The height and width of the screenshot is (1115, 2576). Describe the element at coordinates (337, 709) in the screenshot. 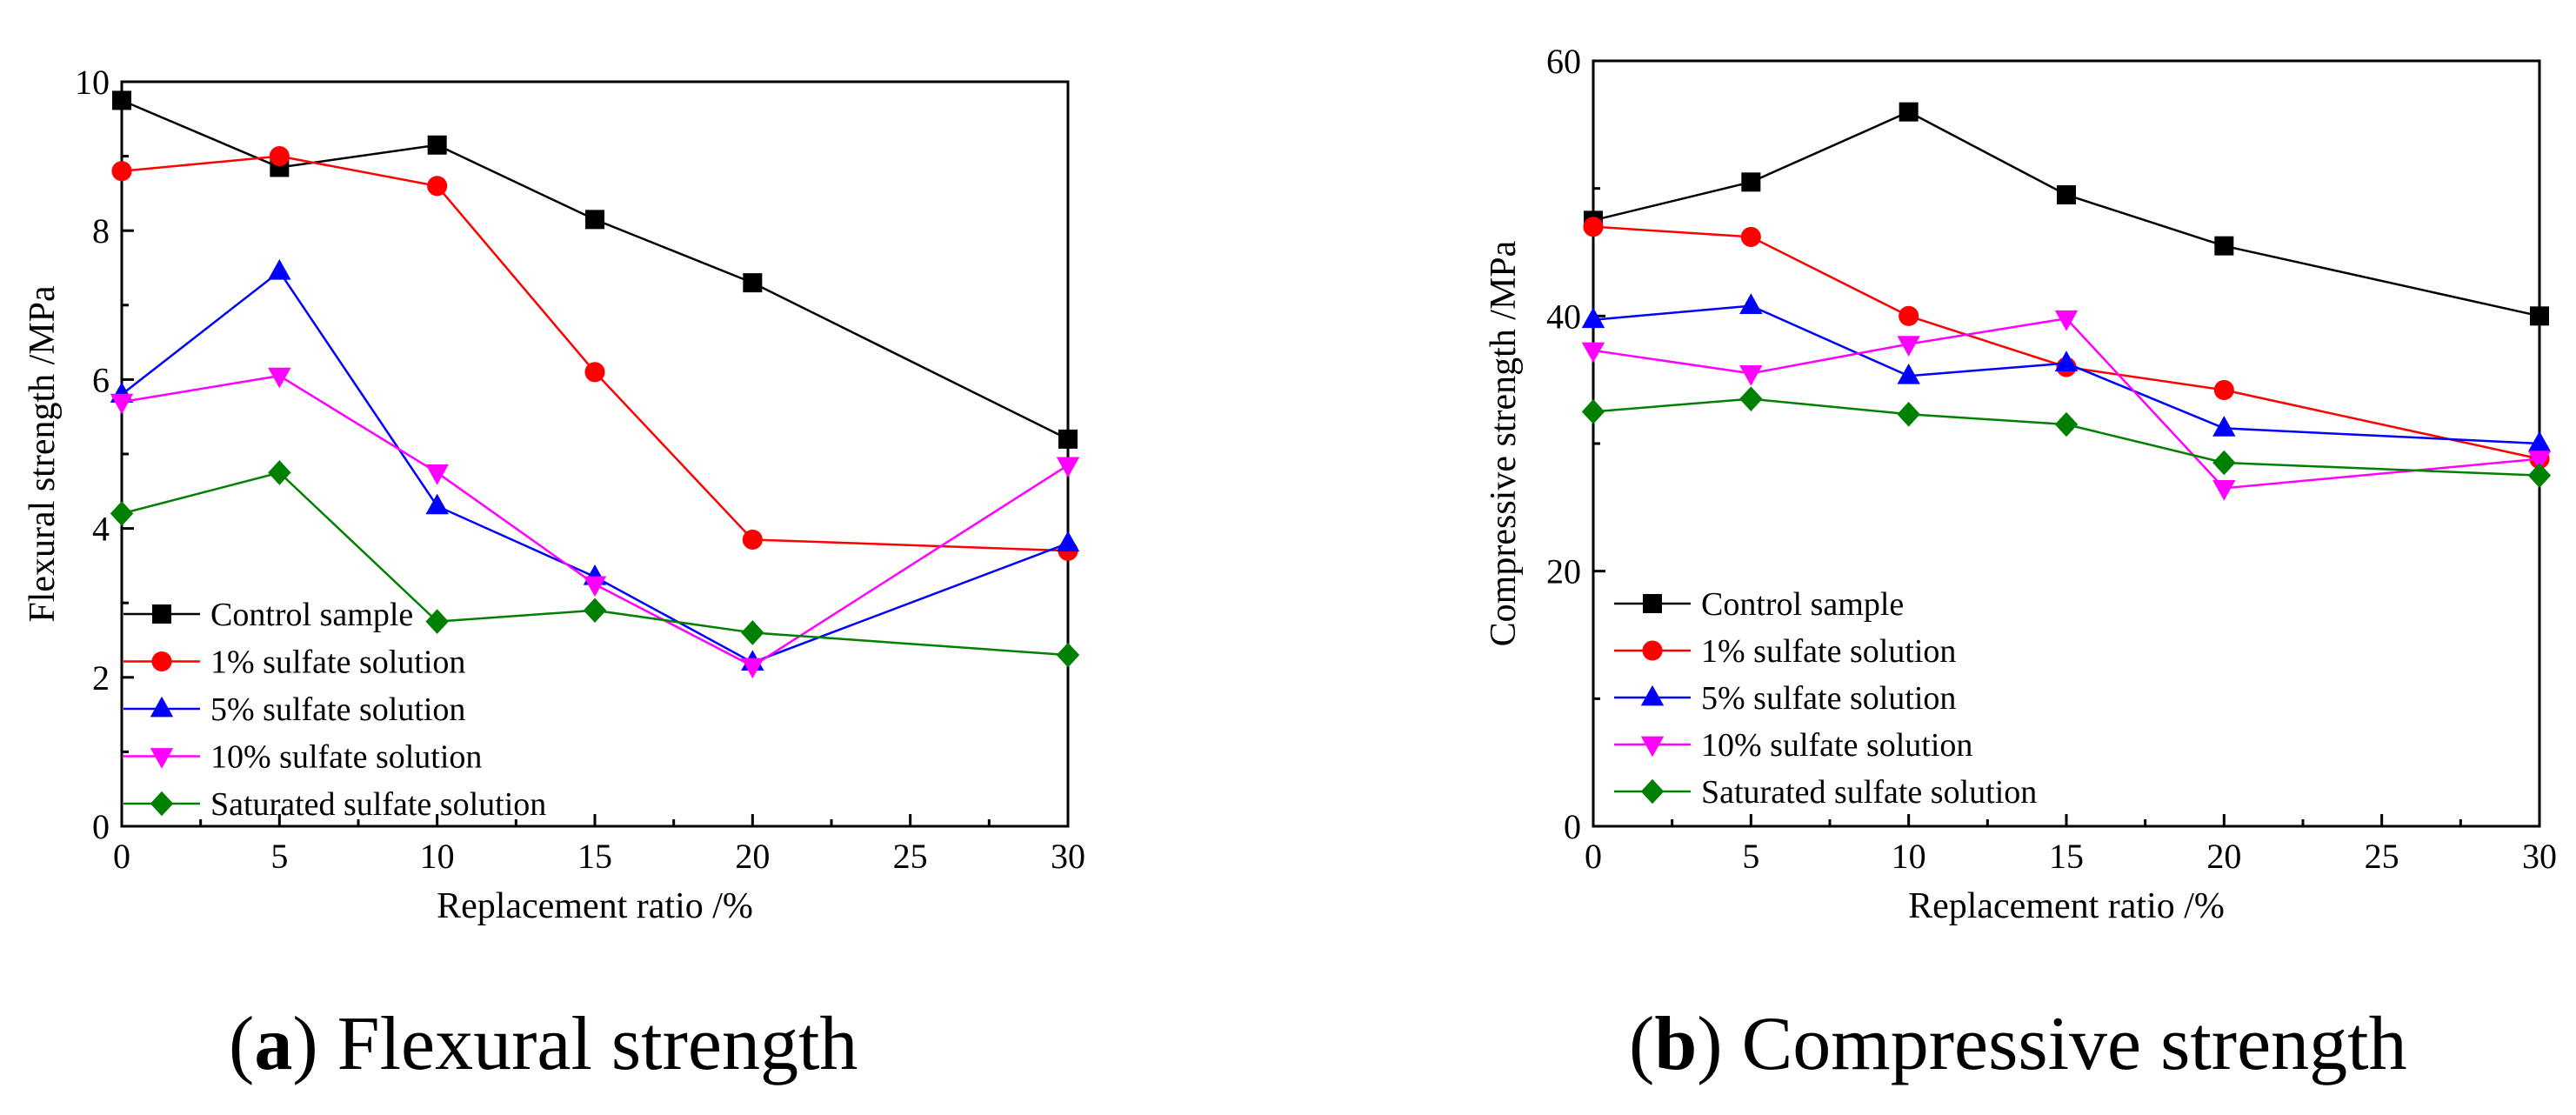

I see `legend-label: 5% sulfate solution` at that location.